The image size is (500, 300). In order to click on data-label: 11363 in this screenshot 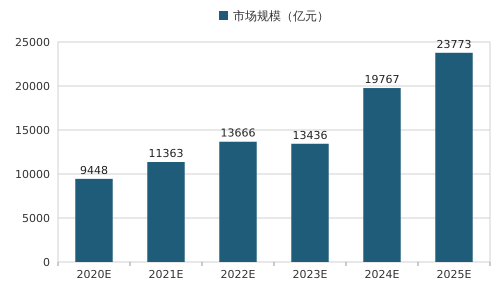, I will do `click(166, 153)`.